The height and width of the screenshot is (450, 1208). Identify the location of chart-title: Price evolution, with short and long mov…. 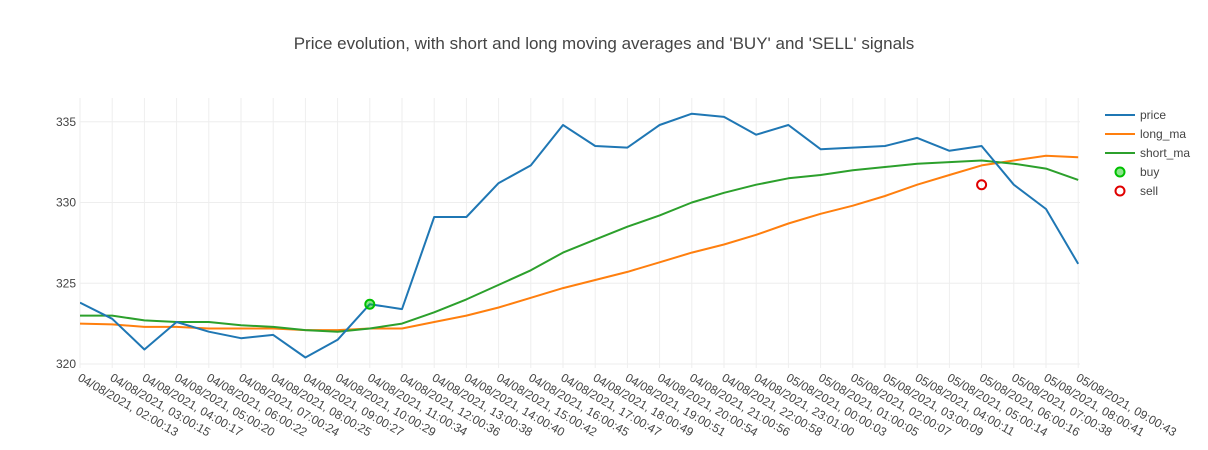
(604, 43).